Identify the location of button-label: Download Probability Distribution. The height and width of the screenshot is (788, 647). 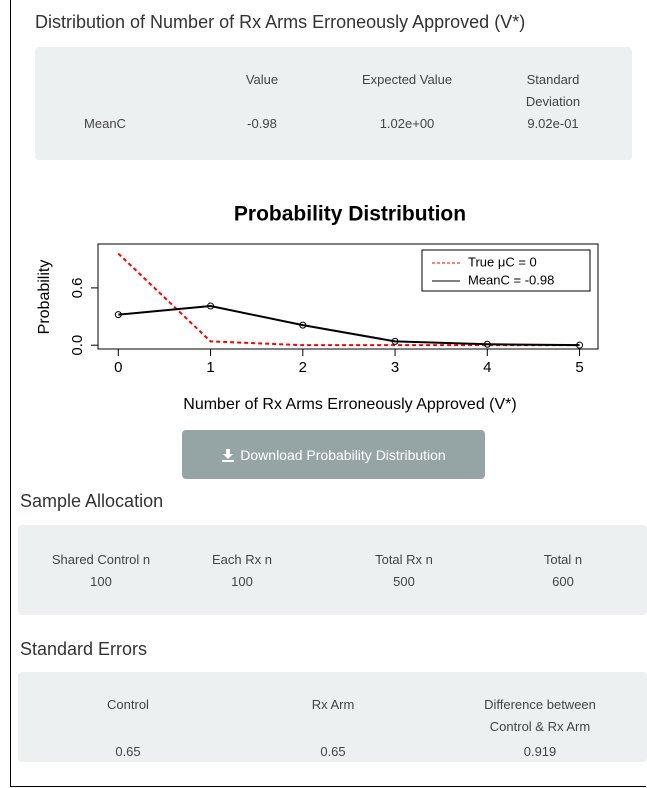
(343, 454).